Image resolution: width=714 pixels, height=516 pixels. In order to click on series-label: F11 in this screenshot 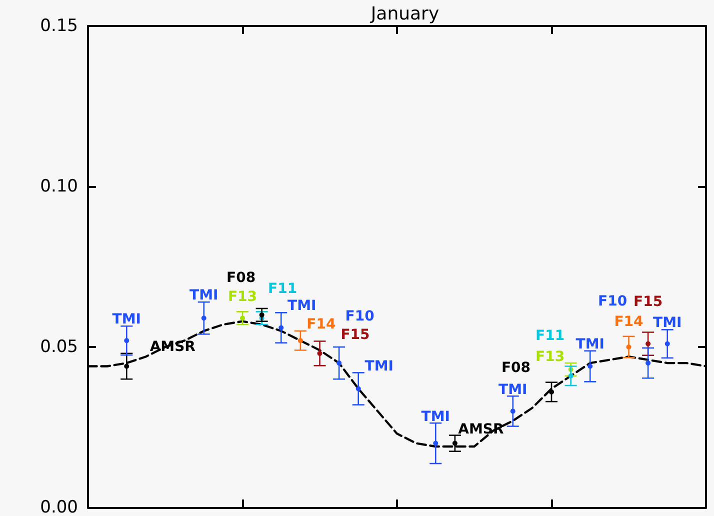, I will do `click(283, 289)`.